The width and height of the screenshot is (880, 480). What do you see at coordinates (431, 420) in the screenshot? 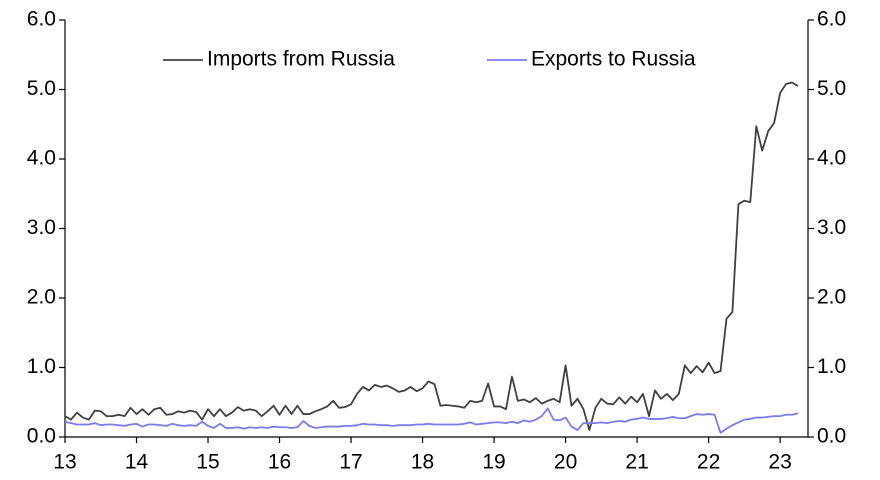
I see `series-line` at bounding box center [431, 420].